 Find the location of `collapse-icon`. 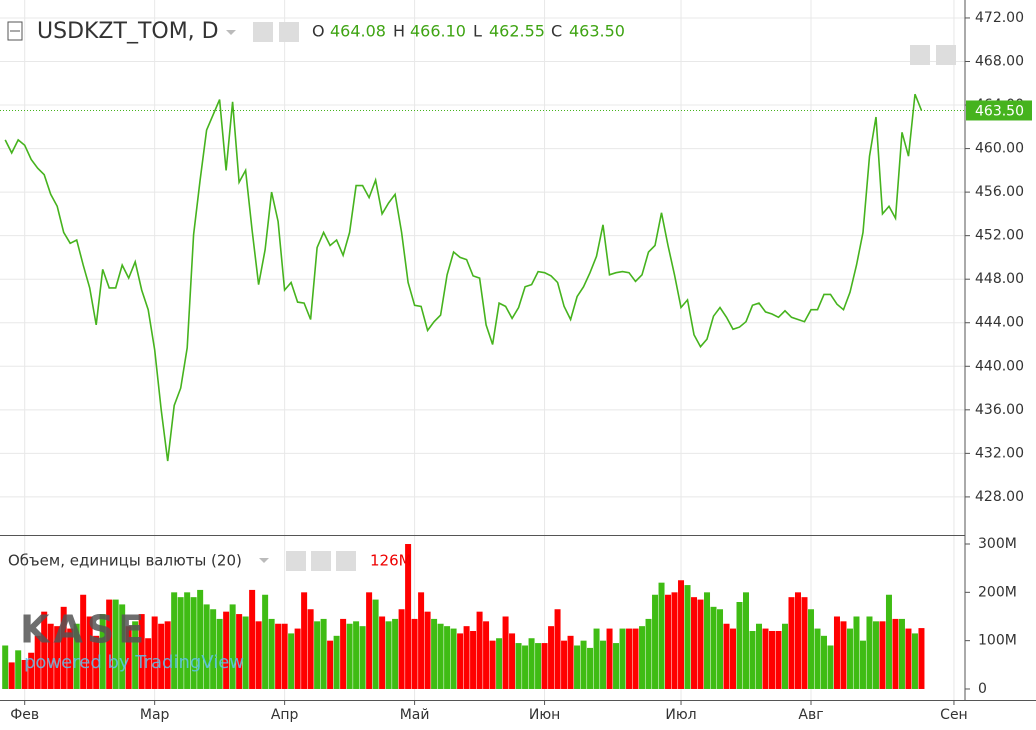

collapse-icon is located at coordinates (15, 31).